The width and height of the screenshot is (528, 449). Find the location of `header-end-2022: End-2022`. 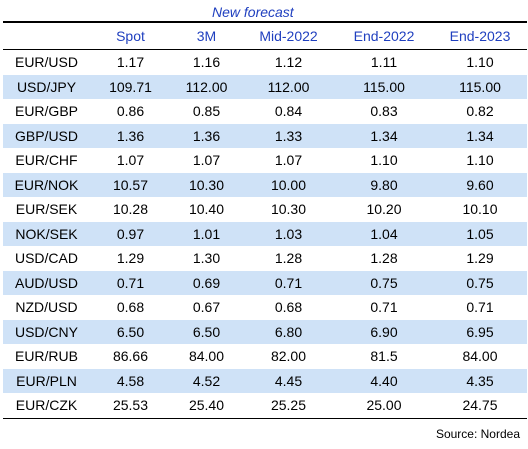

header-end-2022: End-2022 is located at coordinates (384, 36).